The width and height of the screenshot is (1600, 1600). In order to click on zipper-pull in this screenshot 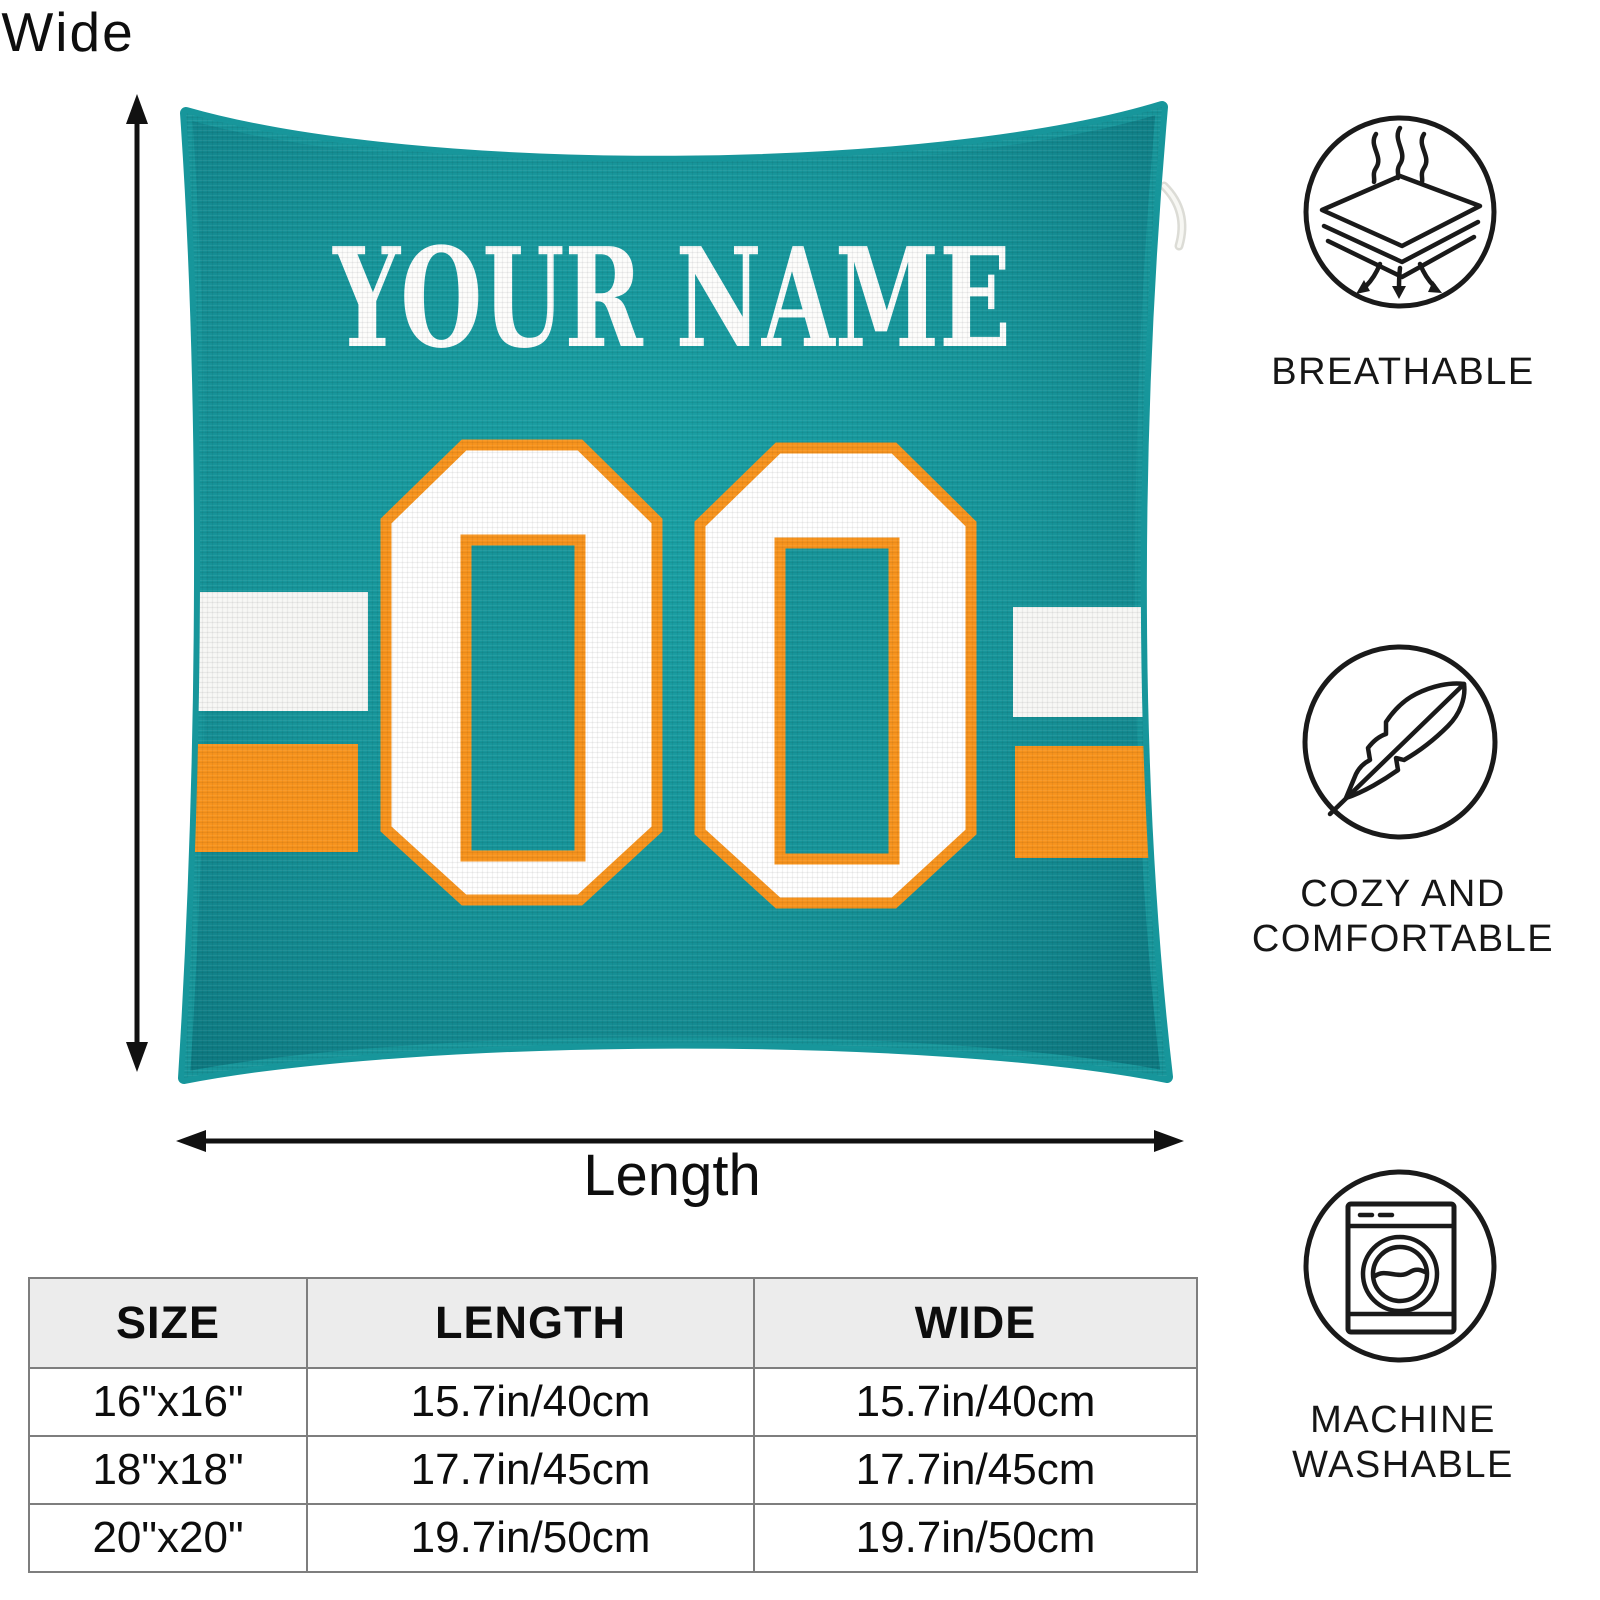, I will do `click(1173, 216)`.